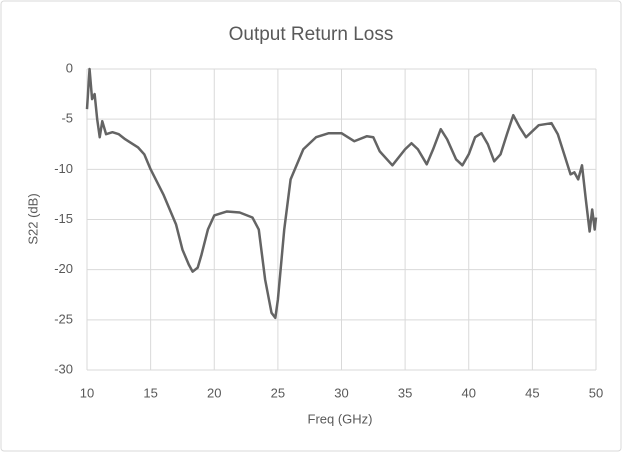  What do you see at coordinates (405, 392) in the screenshot?
I see `x-tick-label: 35` at bounding box center [405, 392].